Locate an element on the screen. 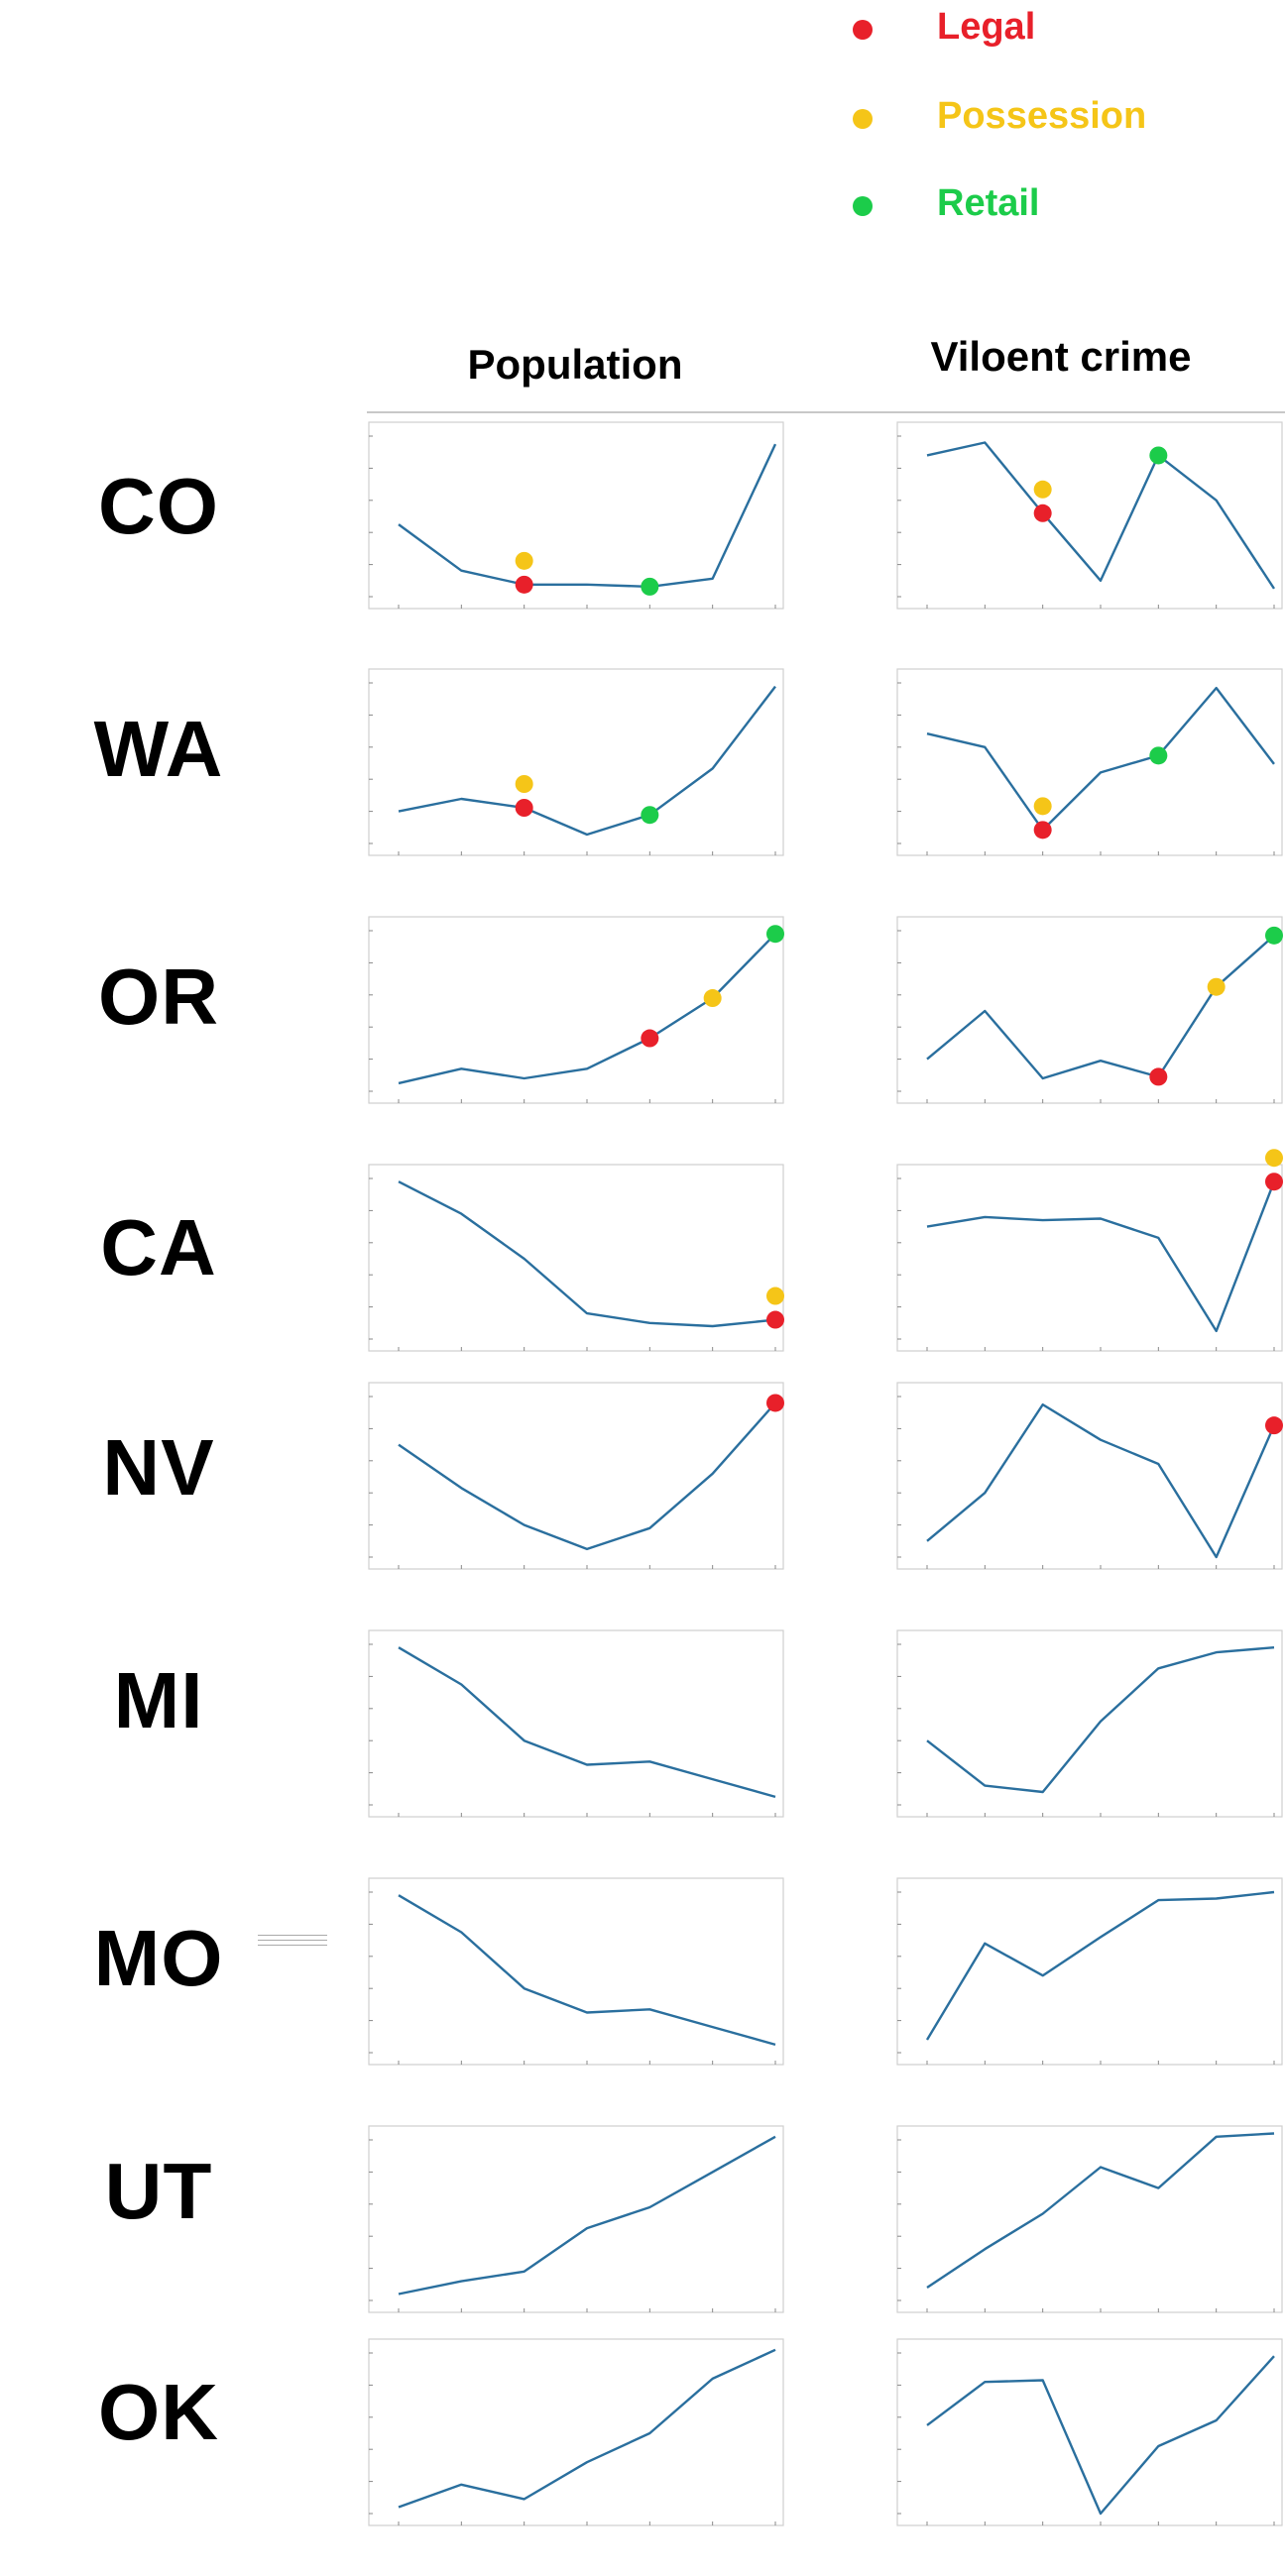  legend-dot-legal is located at coordinates (863, 30).